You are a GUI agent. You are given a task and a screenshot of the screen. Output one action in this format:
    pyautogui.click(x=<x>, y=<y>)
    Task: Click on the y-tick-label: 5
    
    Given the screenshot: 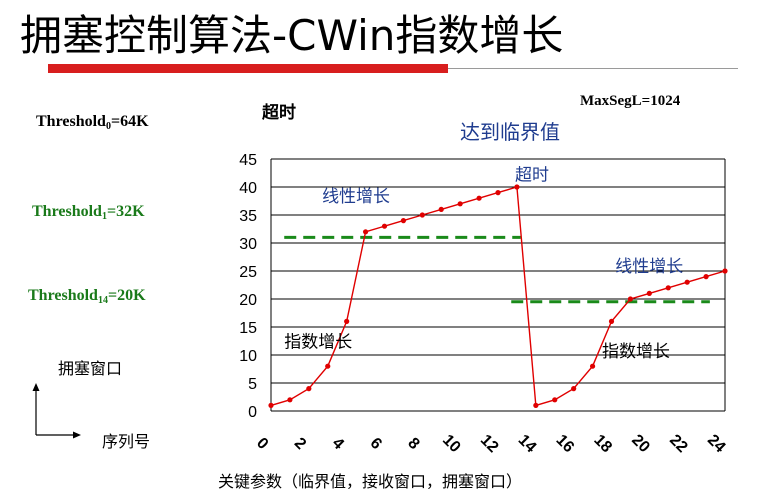 What is the action you would take?
    pyautogui.click(x=252, y=384)
    